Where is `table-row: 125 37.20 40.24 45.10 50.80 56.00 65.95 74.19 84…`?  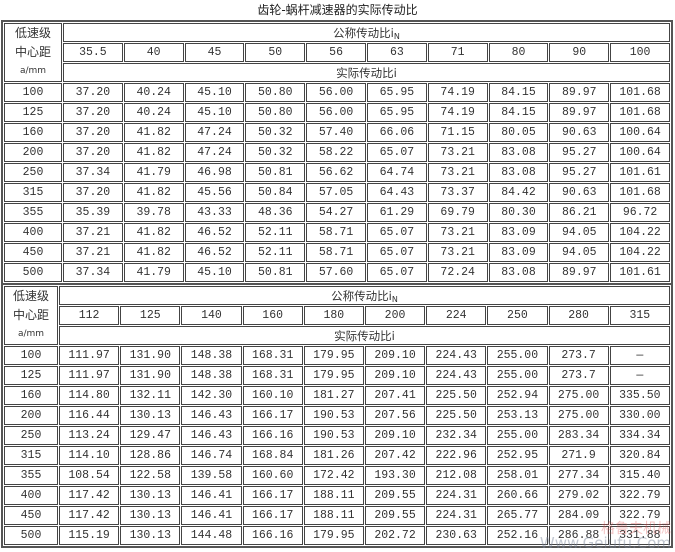
table-row: 125 37.20 40.24 45.10 50.80 56.00 65.95 74.19 84… is located at coordinates (337, 112).